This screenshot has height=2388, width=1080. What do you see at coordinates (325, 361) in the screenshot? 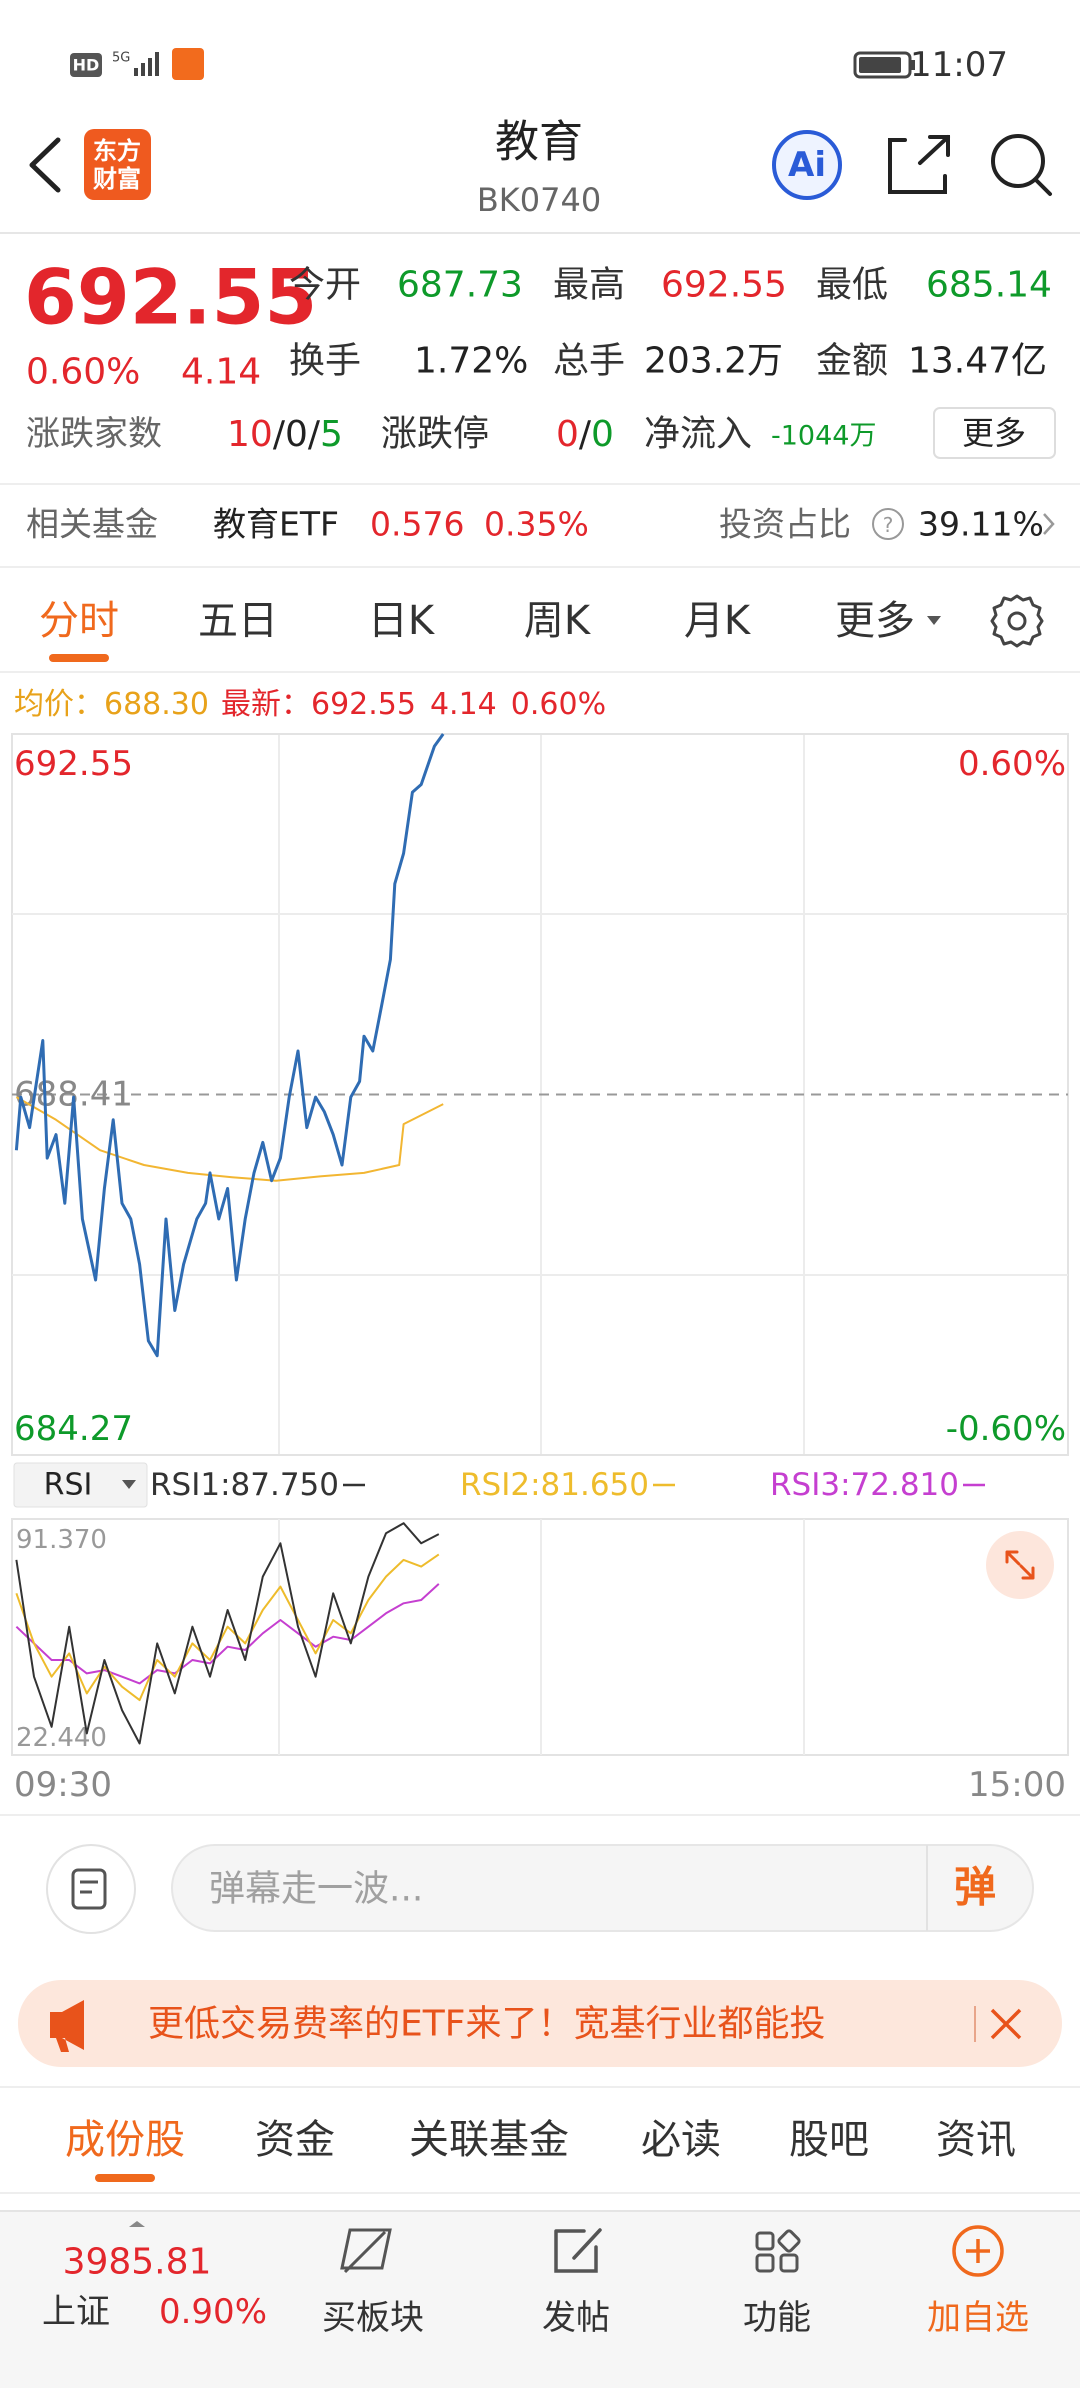
I see `stat-label: 换手` at bounding box center [325, 361].